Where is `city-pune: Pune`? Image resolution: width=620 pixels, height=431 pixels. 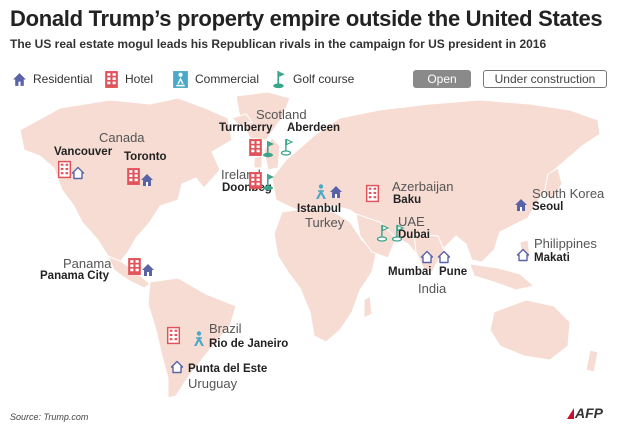
city-pune: Pune is located at coordinates (453, 272).